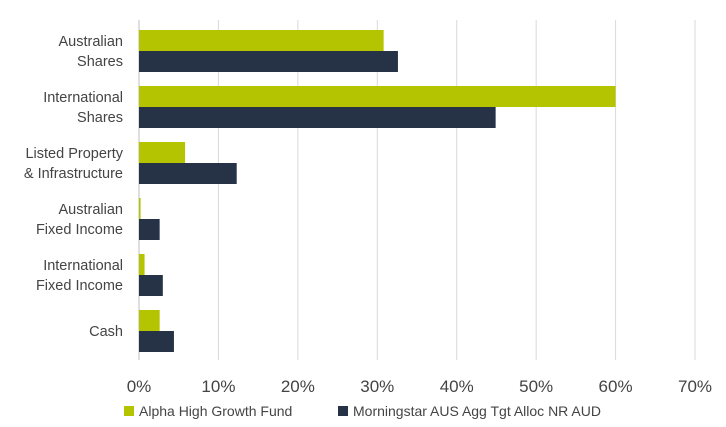 The width and height of the screenshot is (726, 427). Describe the element at coordinates (298, 386) in the screenshot. I see `x-tick-label: 20%` at that location.